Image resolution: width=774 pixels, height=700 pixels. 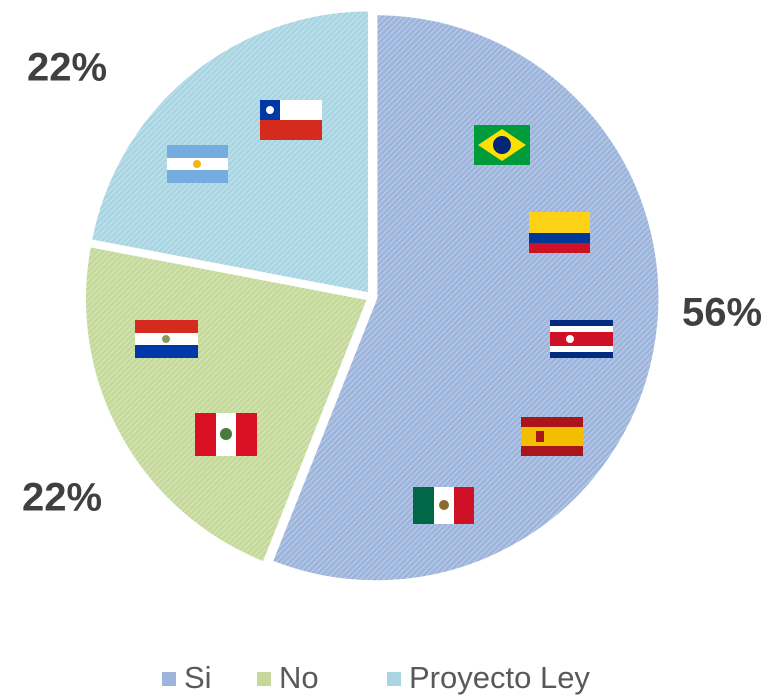 I want to click on flag-peru, so click(x=226, y=434).